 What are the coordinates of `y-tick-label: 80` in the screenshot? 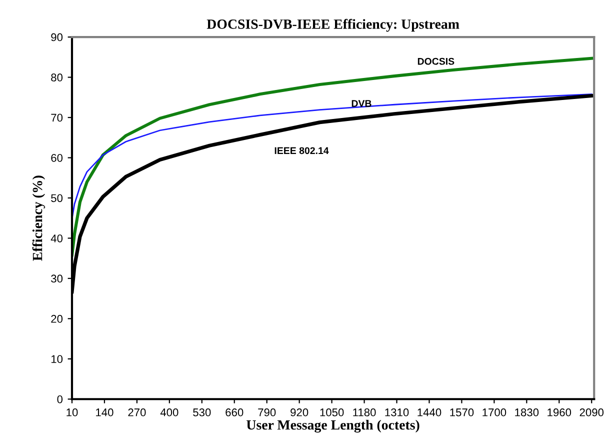 It's located at (57, 78).